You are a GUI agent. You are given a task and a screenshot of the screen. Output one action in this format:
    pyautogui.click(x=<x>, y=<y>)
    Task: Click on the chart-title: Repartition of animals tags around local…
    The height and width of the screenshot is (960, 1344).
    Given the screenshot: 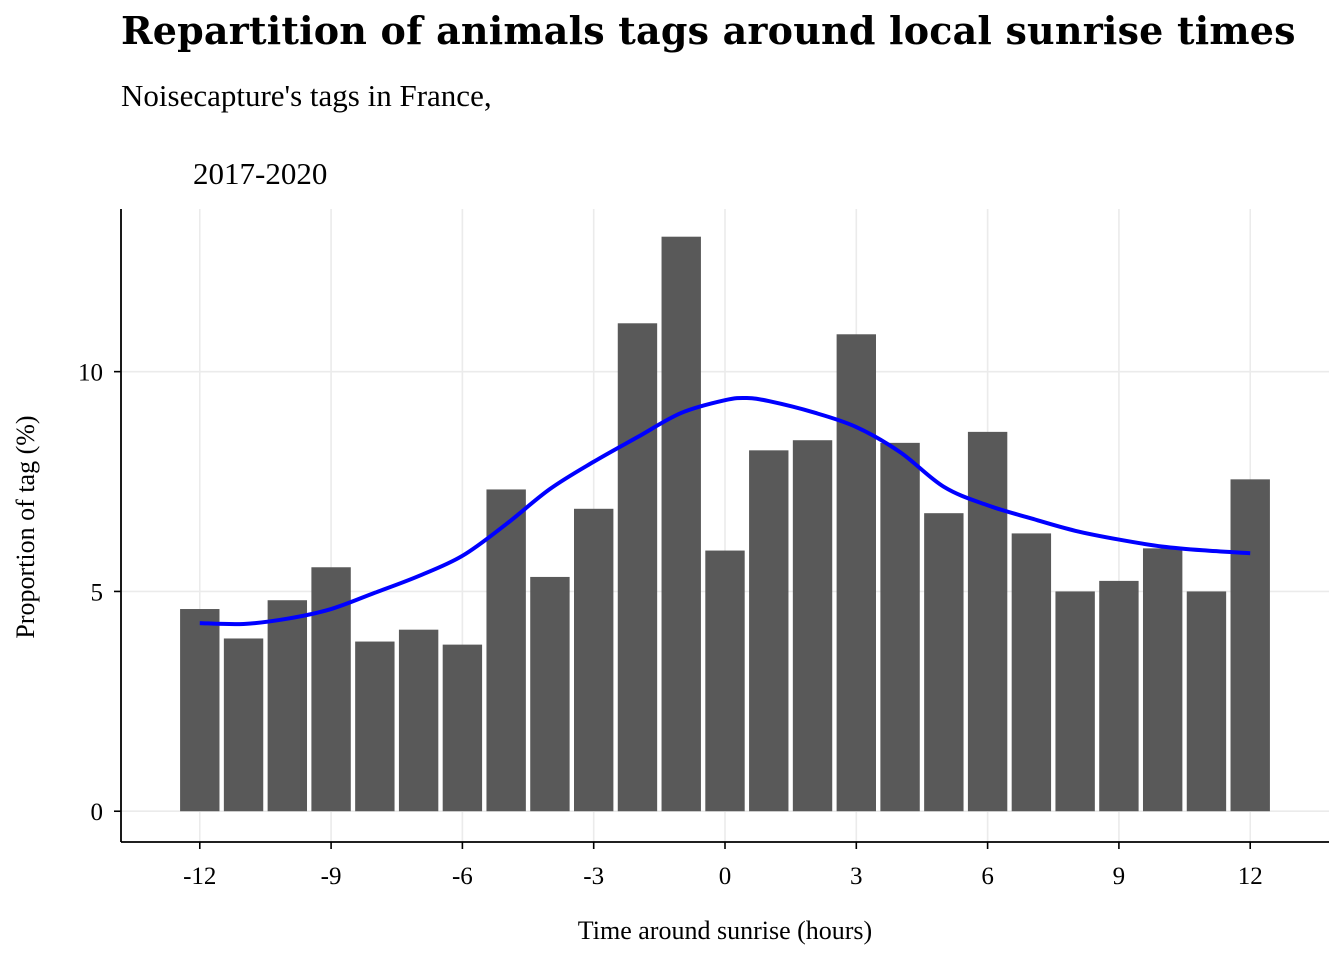 What is the action you would take?
    pyautogui.click(x=708, y=30)
    